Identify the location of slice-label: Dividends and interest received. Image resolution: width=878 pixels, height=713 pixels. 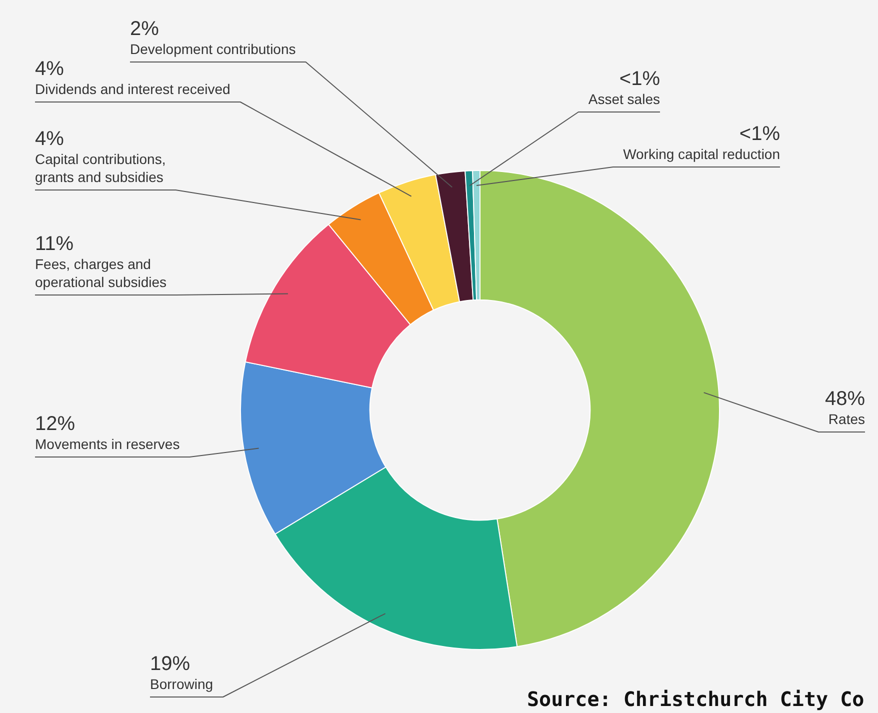
(132, 89).